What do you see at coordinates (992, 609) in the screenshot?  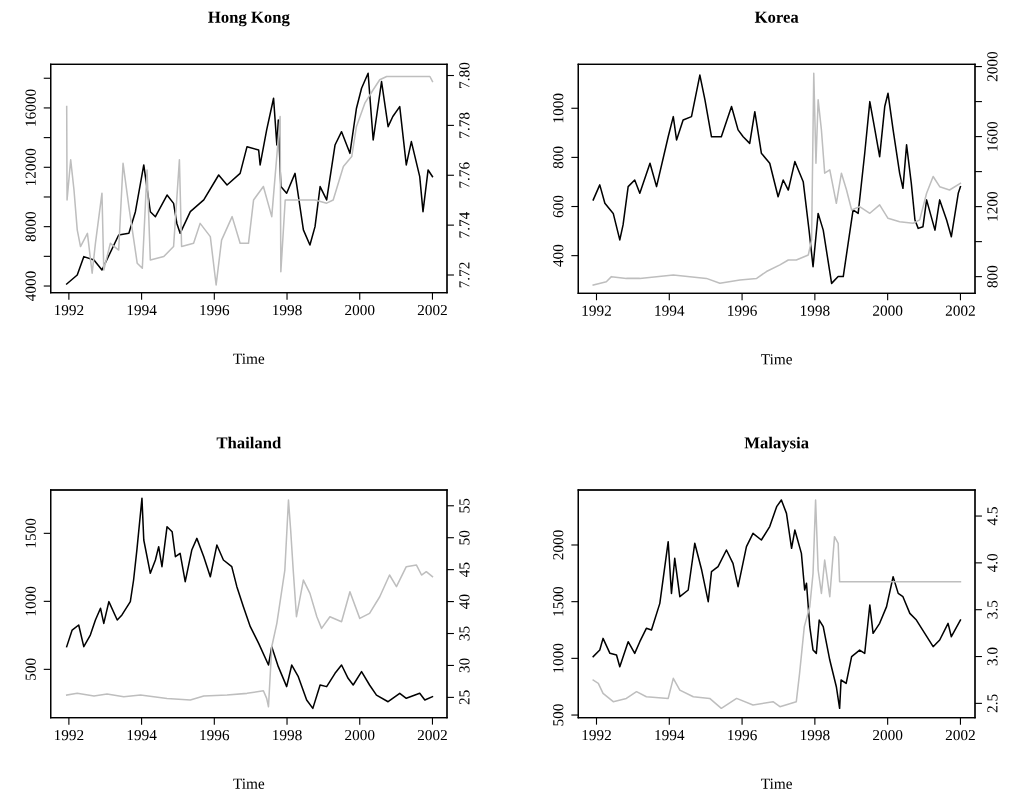 I see `y2-tick-label: 3.5` at bounding box center [992, 609].